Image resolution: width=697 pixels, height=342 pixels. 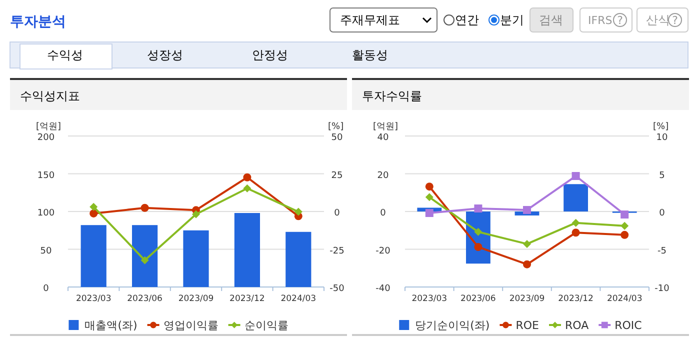 I want to click on text: 투자분석, so click(x=38, y=22).